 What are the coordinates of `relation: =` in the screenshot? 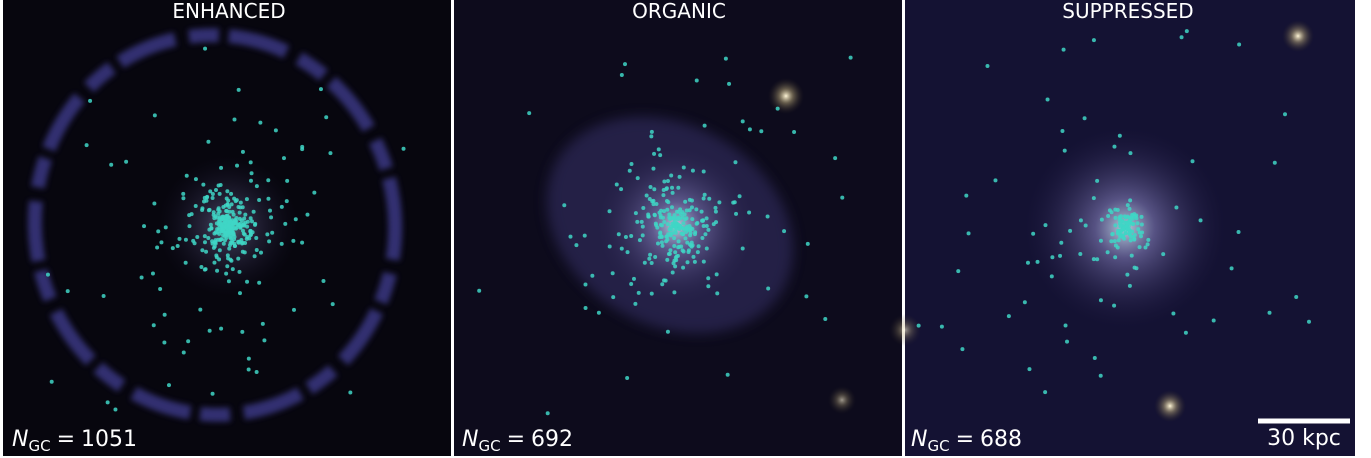 It's located at (66, 439).